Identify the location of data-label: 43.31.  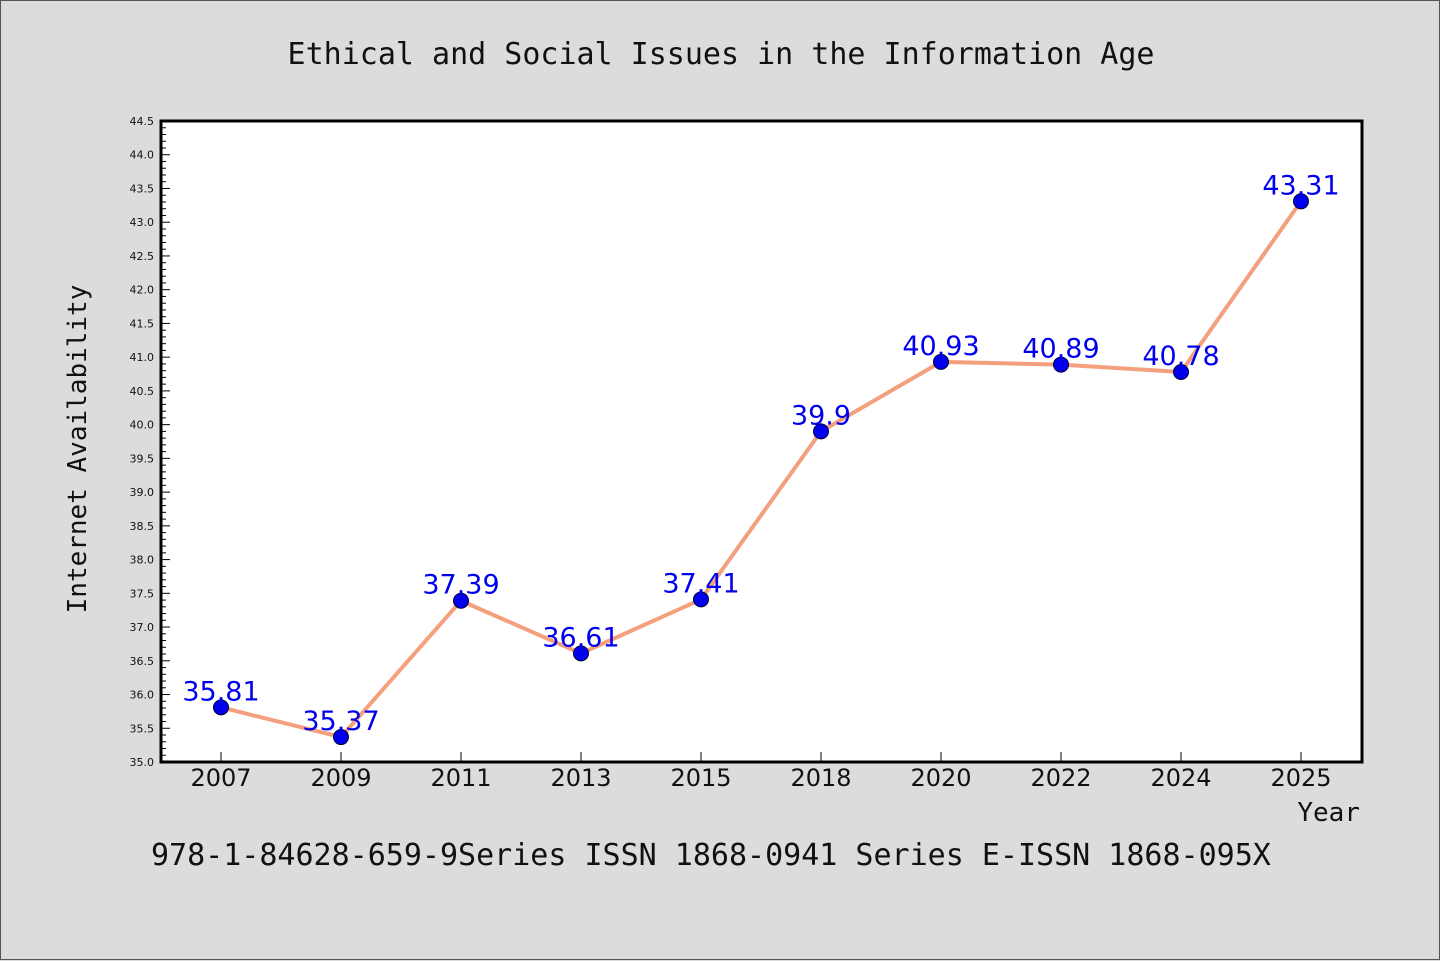
(1300, 185).